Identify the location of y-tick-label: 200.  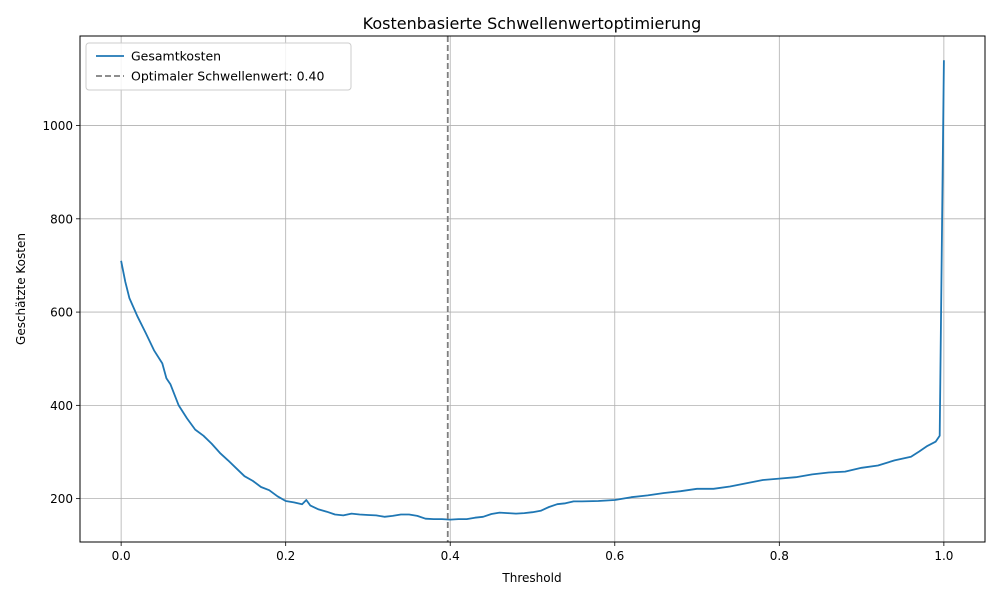
(61, 499).